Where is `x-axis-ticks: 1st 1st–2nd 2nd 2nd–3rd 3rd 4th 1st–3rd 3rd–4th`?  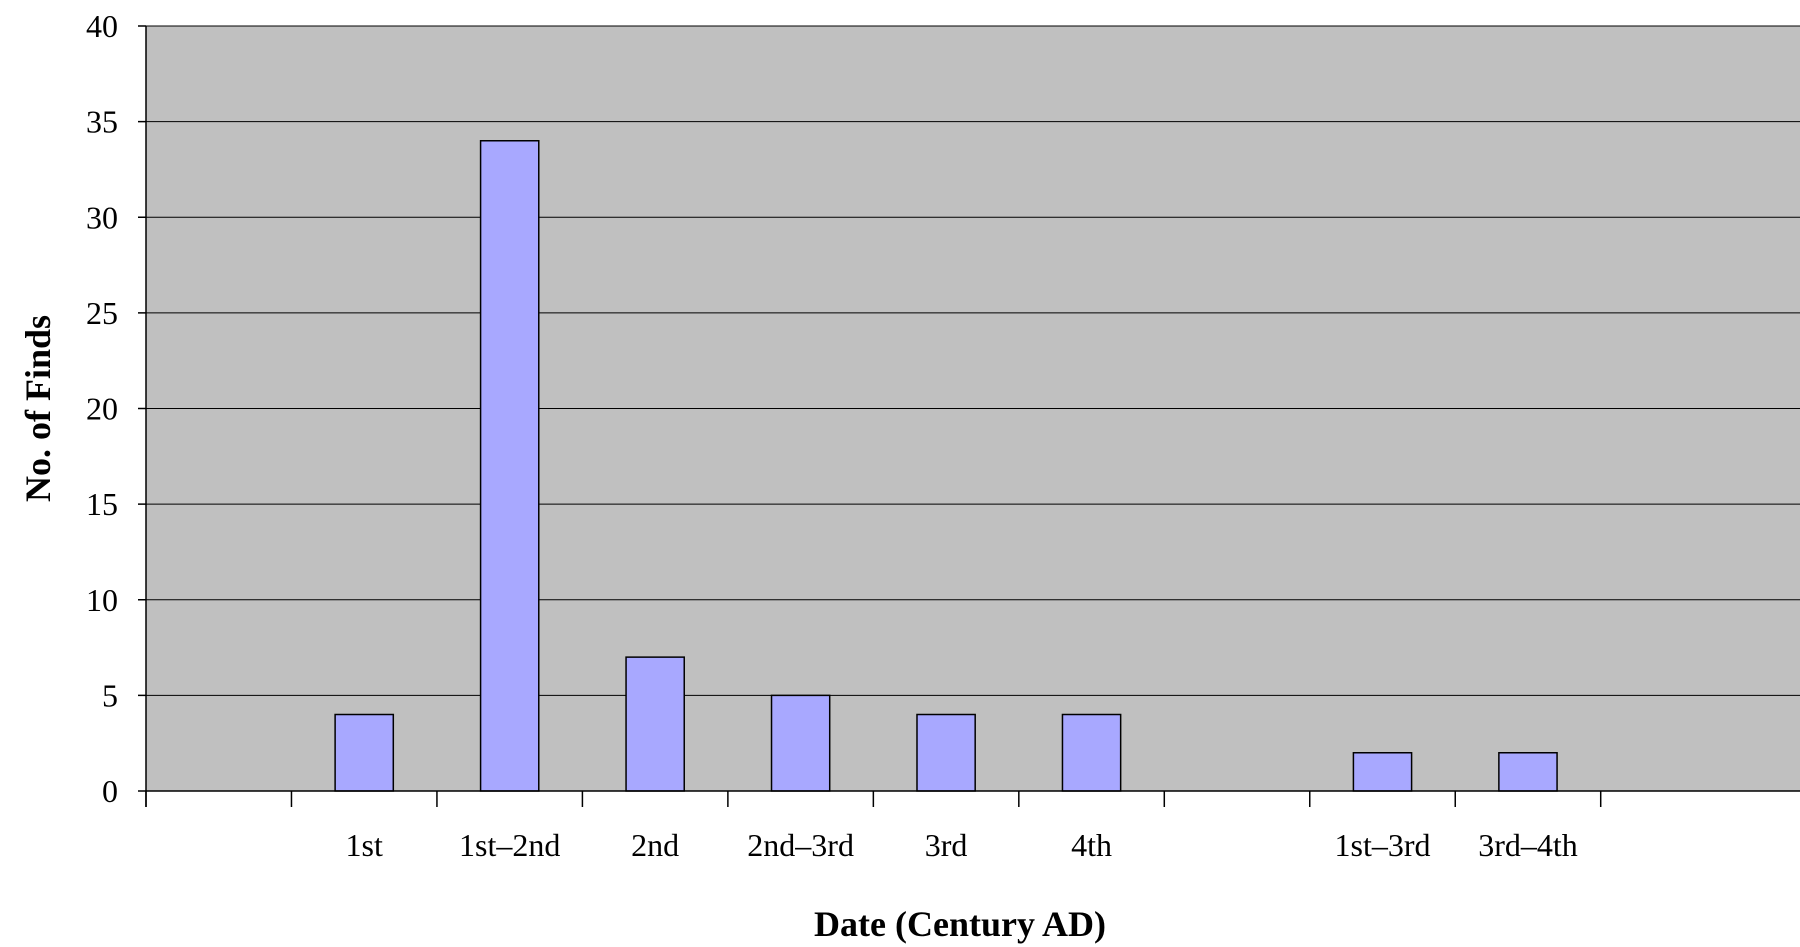
x-axis-ticks: 1st 1st–2nd 2nd 2nd–3rd 3rd 4th 1st–3rd 3rd–4th is located at coordinates (873, 827).